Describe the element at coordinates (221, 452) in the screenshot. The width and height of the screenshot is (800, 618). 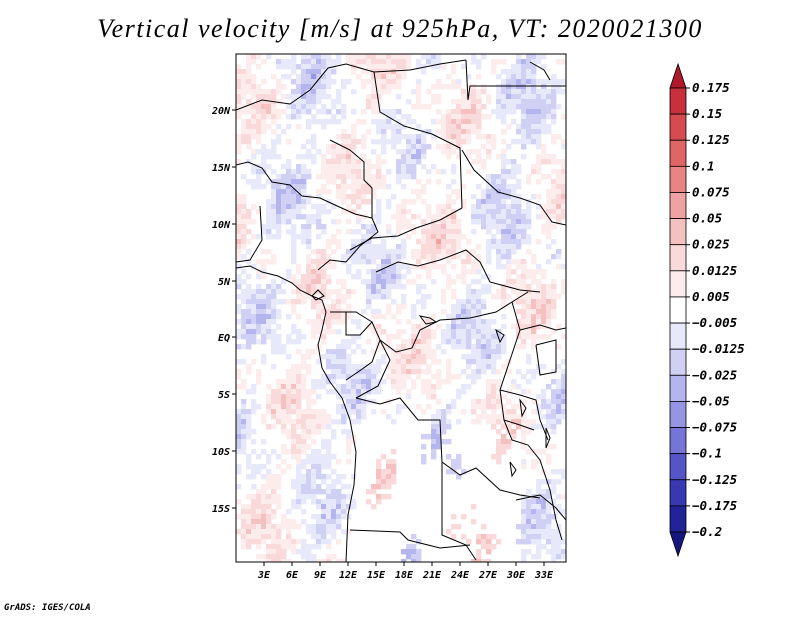
I see `lat-label-10s: 10S` at that location.